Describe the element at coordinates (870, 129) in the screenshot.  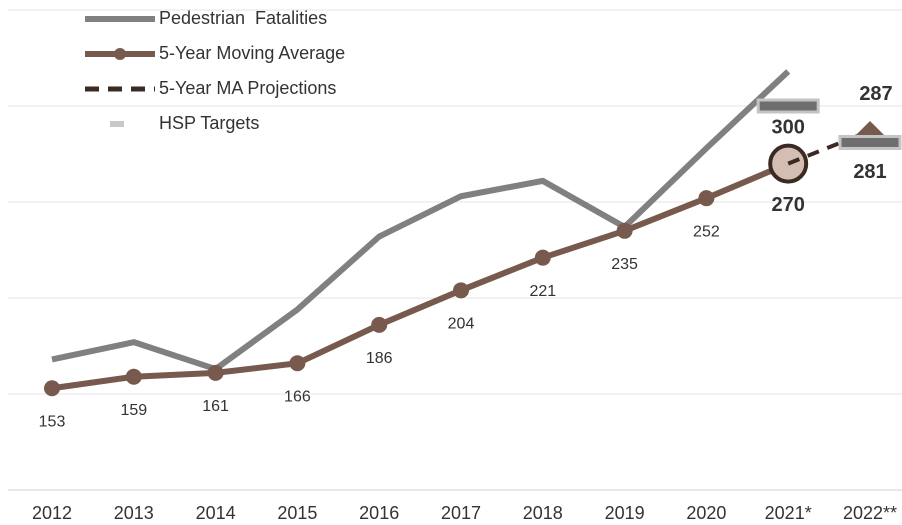
I see `projection-marker` at that location.